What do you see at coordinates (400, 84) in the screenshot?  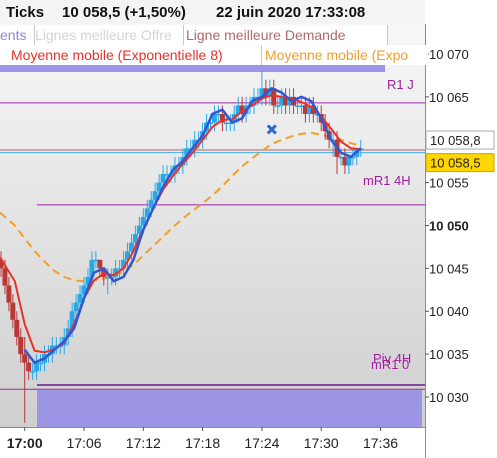 I see `level-label-r1: R1 J` at bounding box center [400, 84].